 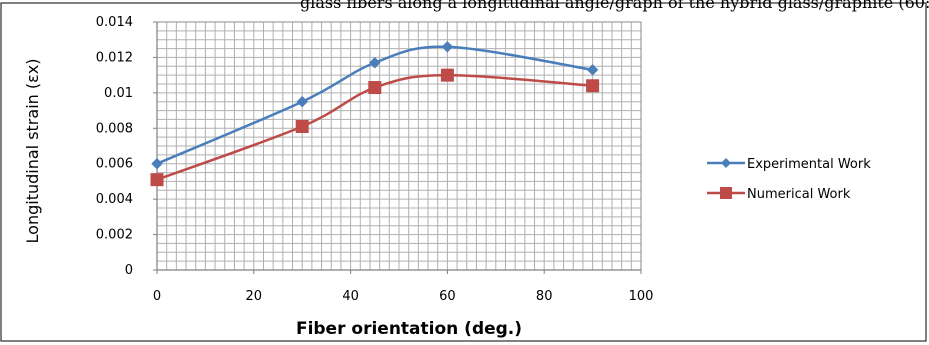 What do you see at coordinates (32, 151) in the screenshot?
I see `y-axis-title: Longitudinal strain (εx)` at bounding box center [32, 151].